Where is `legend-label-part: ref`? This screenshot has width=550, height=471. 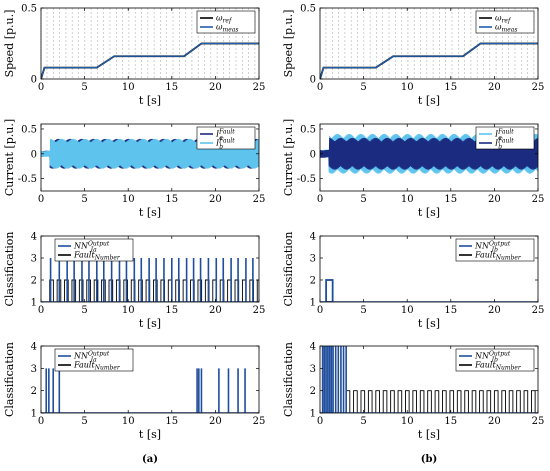 legend-label-part: ref is located at coordinates (228, 21).